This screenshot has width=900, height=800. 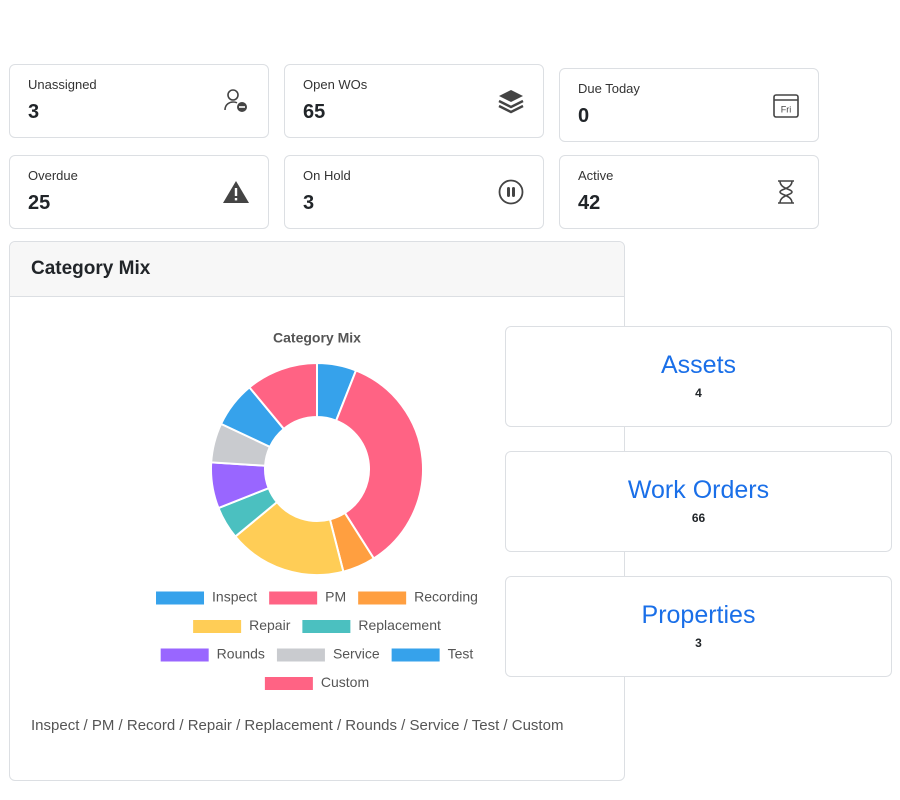 I want to click on summary-card: Work Orders 66, so click(x=698, y=501).